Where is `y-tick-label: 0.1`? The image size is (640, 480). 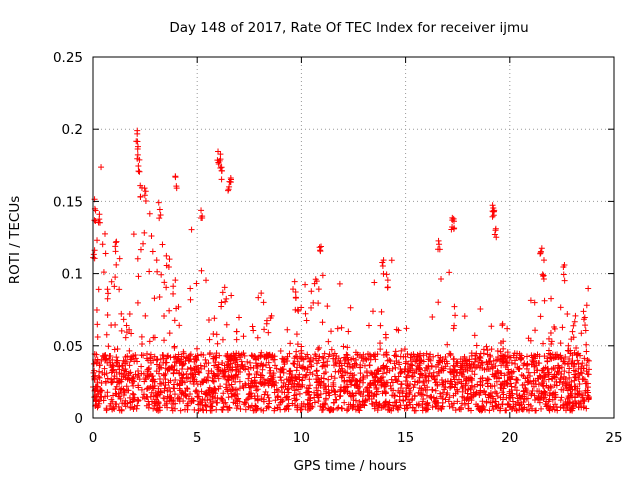 y-tick-label: 0.1 is located at coordinates (72, 275).